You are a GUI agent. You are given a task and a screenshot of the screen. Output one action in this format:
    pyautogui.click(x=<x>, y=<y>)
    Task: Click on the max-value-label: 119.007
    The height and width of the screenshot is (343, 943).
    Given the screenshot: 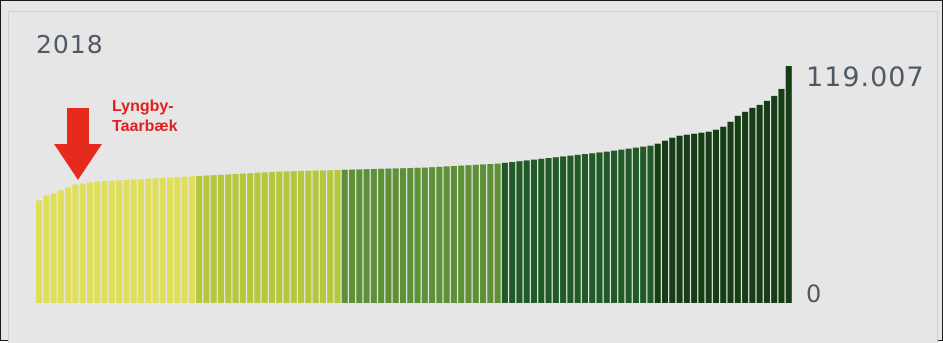 What is the action you would take?
    pyautogui.click(x=865, y=77)
    